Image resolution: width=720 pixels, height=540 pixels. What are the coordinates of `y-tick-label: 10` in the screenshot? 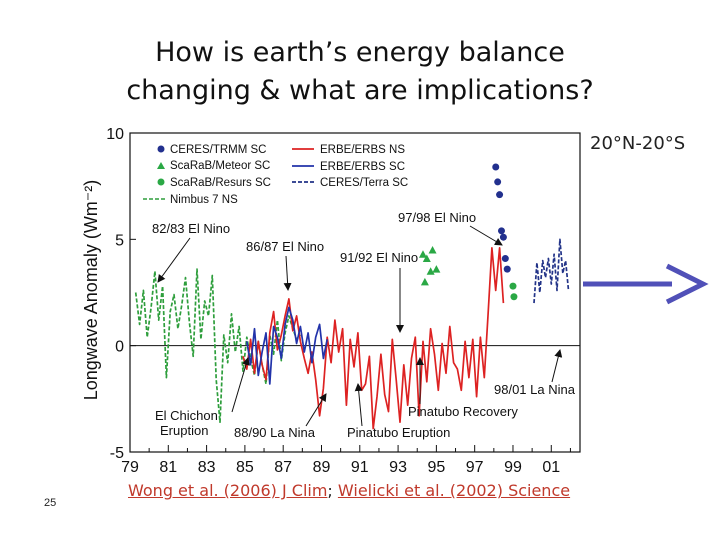 It's located at (115, 134).